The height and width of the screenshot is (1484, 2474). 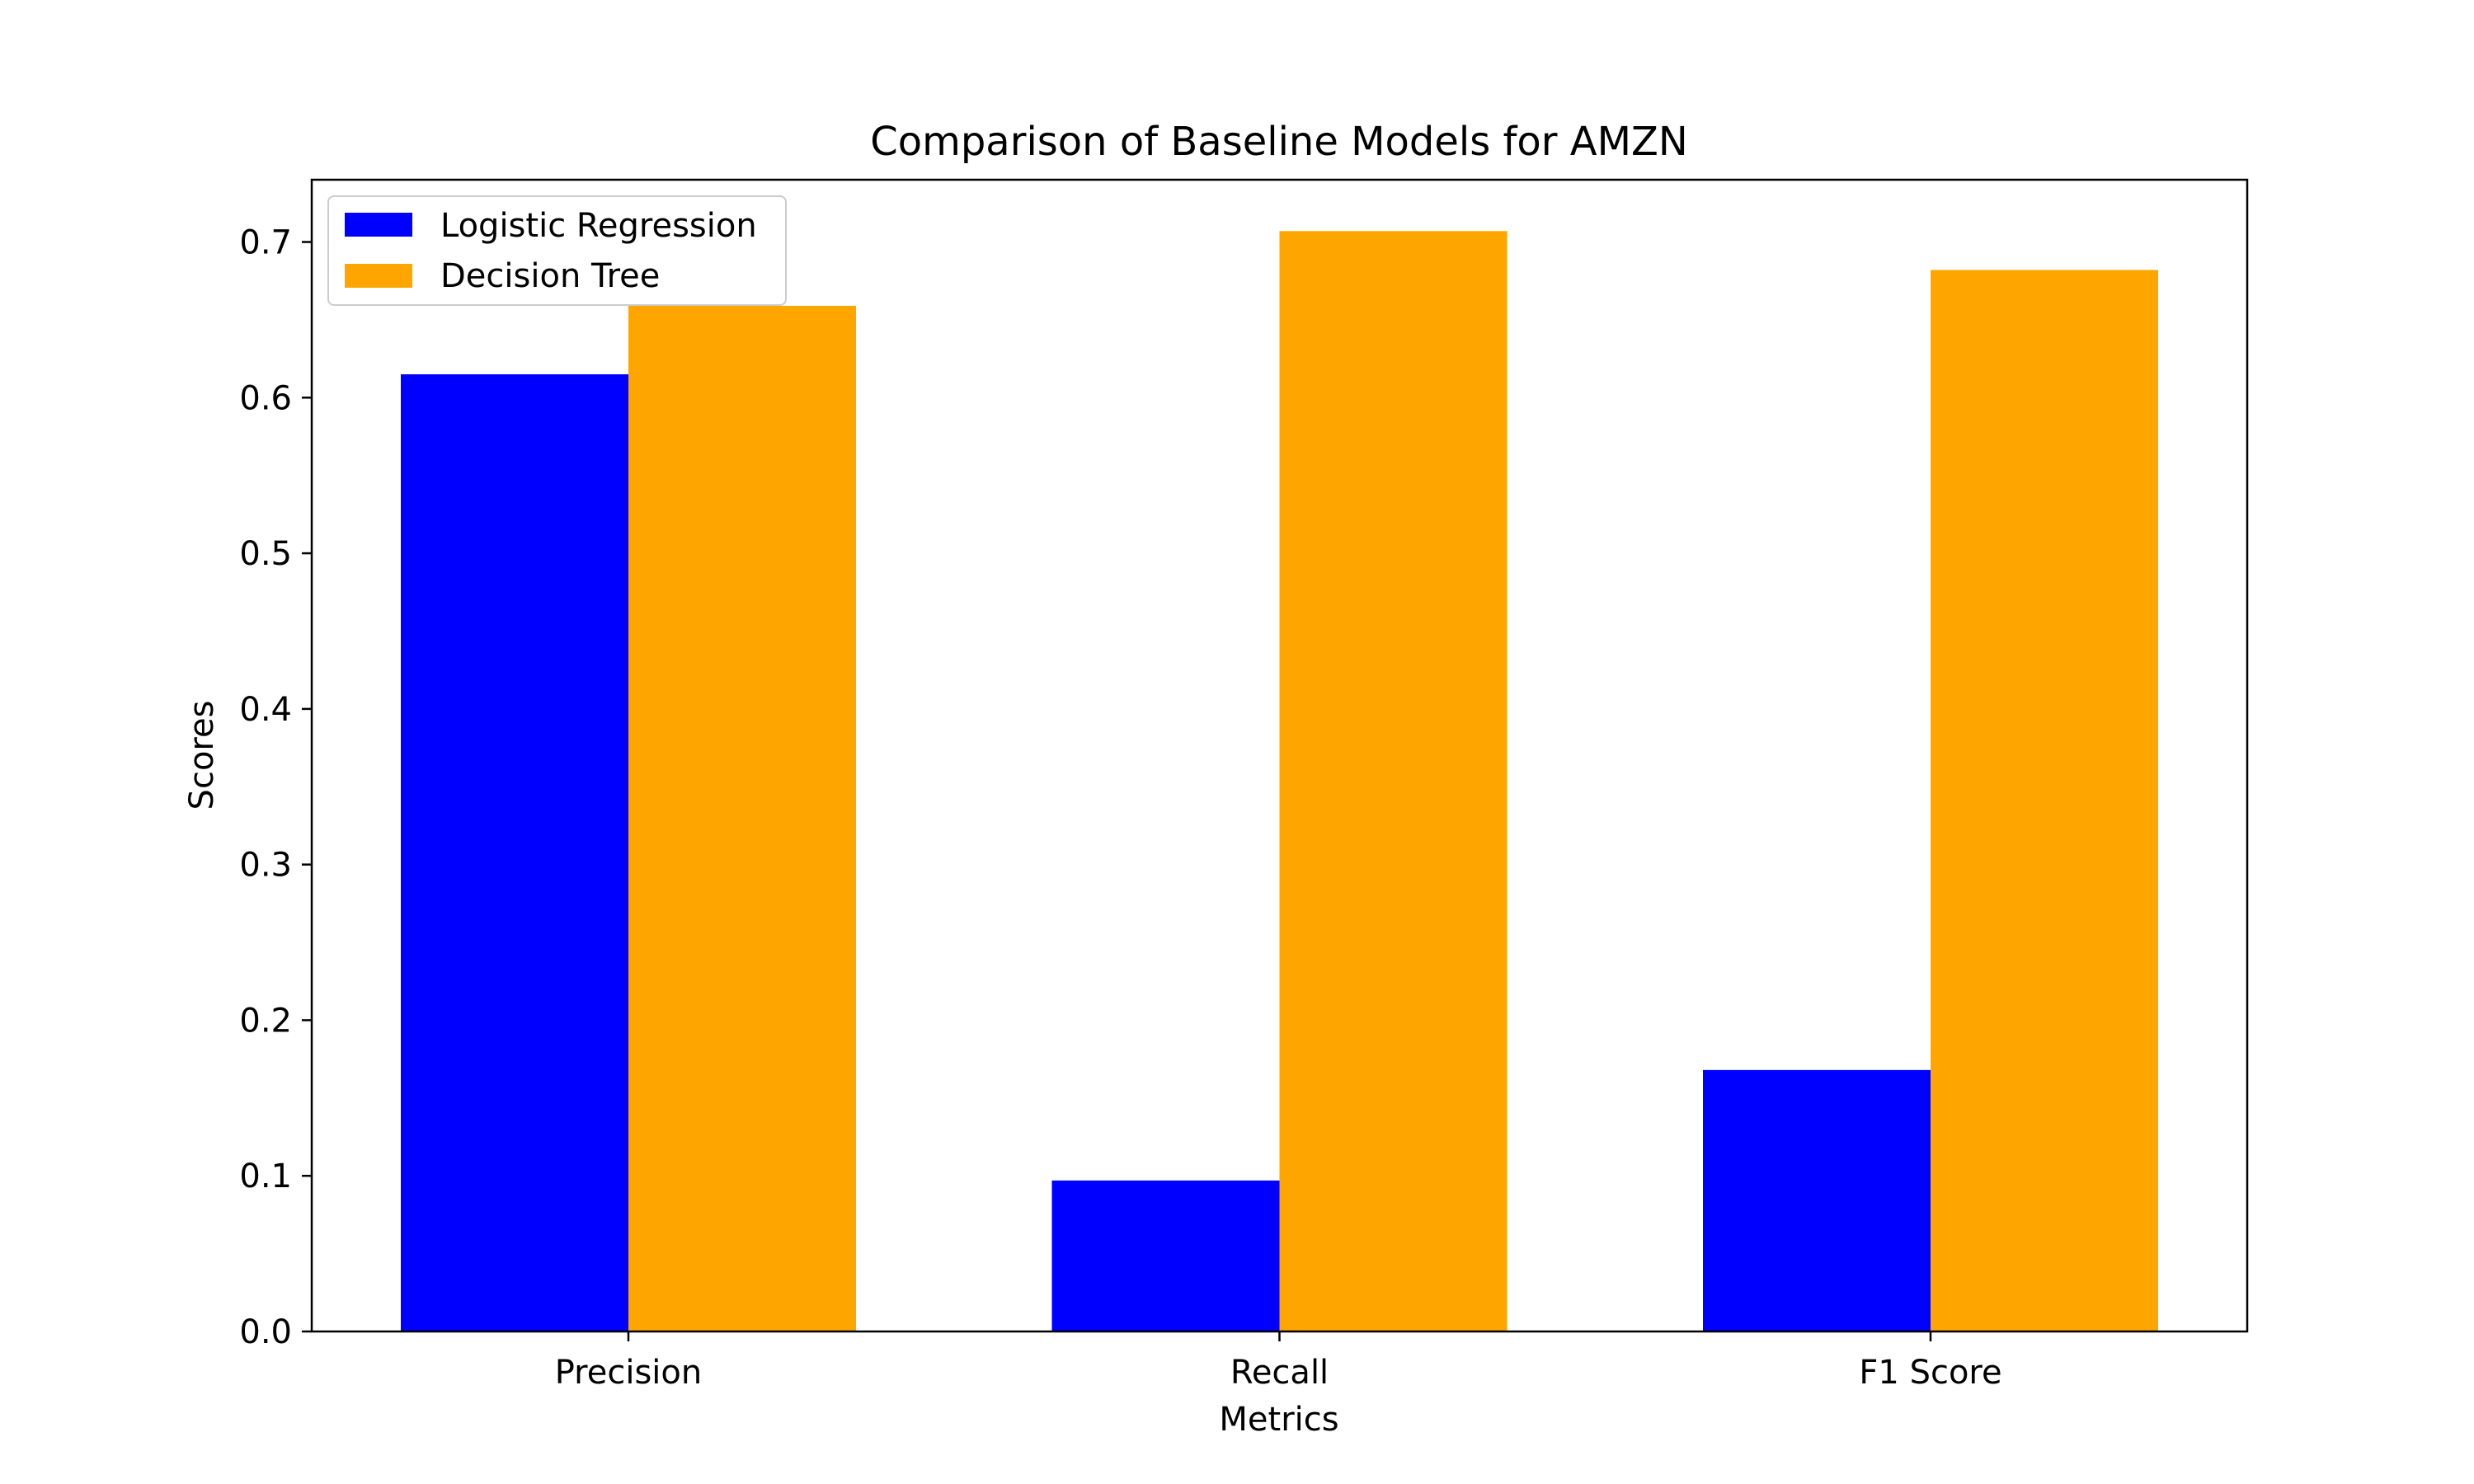 What do you see at coordinates (265, 398) in the screenshot?
I see `y-tick-label: 0.6` at bounding box center [265, 398].